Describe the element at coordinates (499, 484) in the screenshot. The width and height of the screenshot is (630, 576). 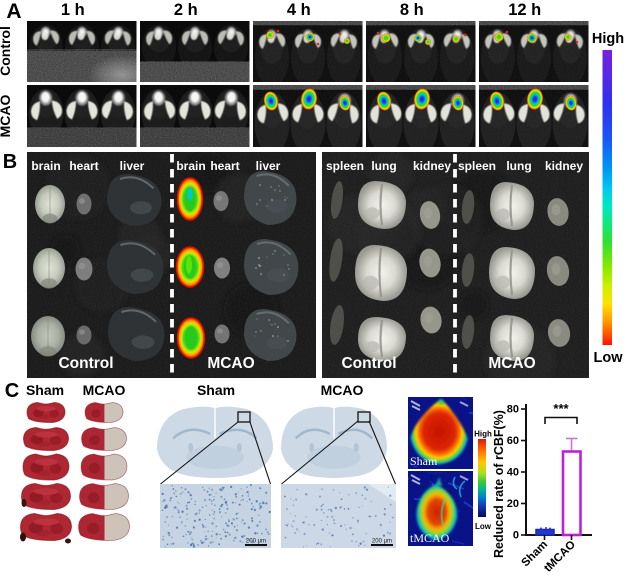
I see `svg-text: Reduced rate of rCBF(%)` at that location.